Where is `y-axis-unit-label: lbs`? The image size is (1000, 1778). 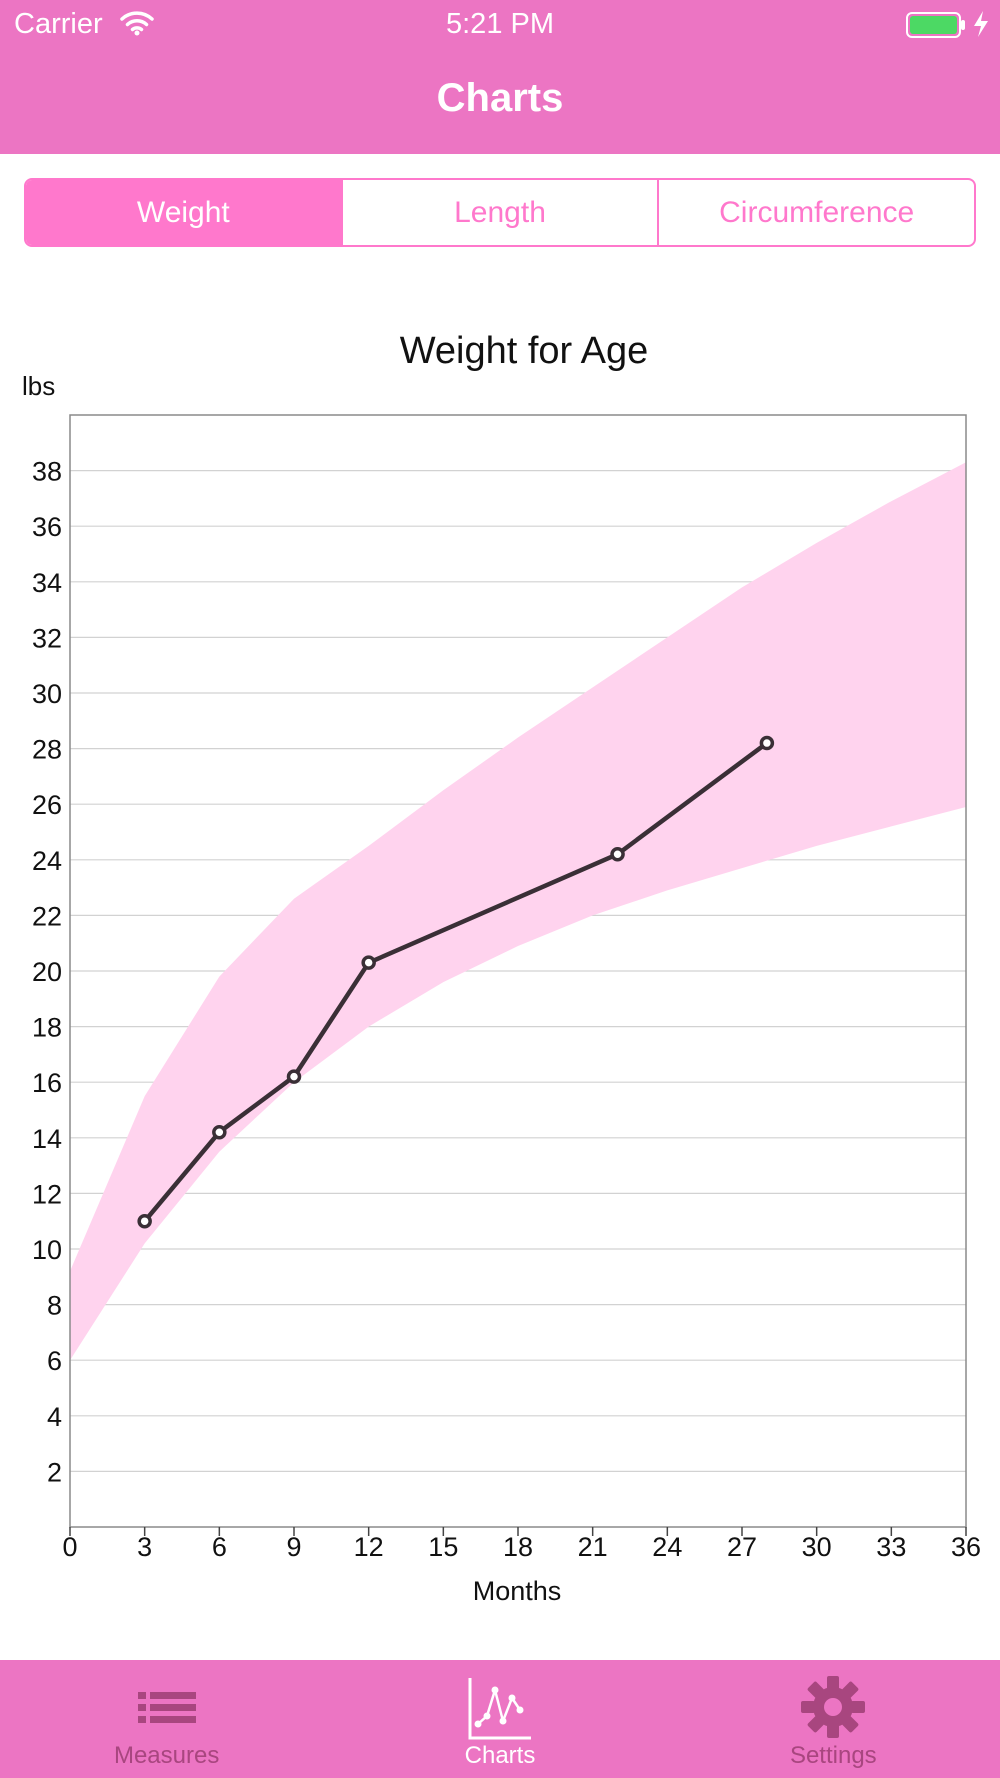
y-axis-unit-label: lbs is located at coordinates (38, 386).